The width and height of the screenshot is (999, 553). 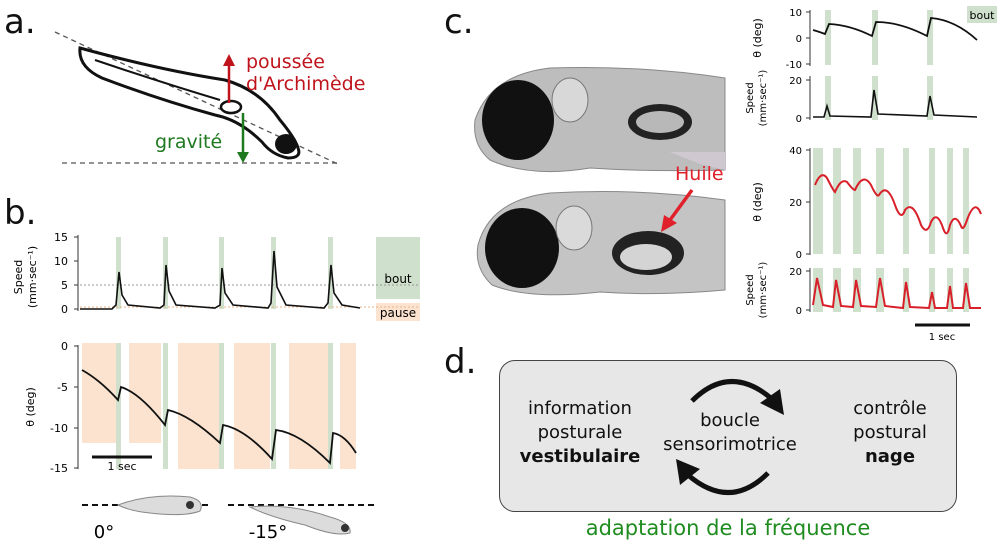 I want to click on panel-b-letter: b., so click(x=20, y=213).